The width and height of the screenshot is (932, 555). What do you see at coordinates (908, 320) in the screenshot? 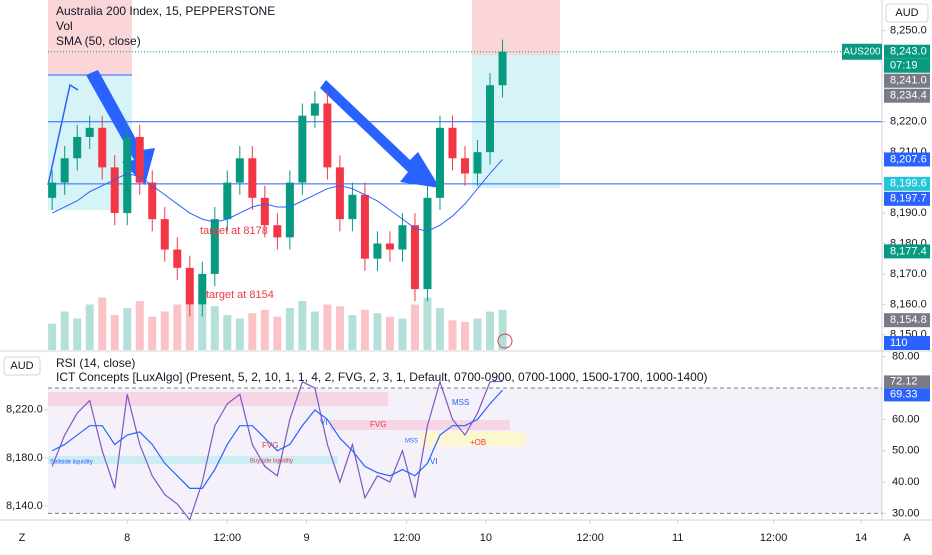
I see `price-badge-label: 8,154.8` at bounding box center [908, 320].